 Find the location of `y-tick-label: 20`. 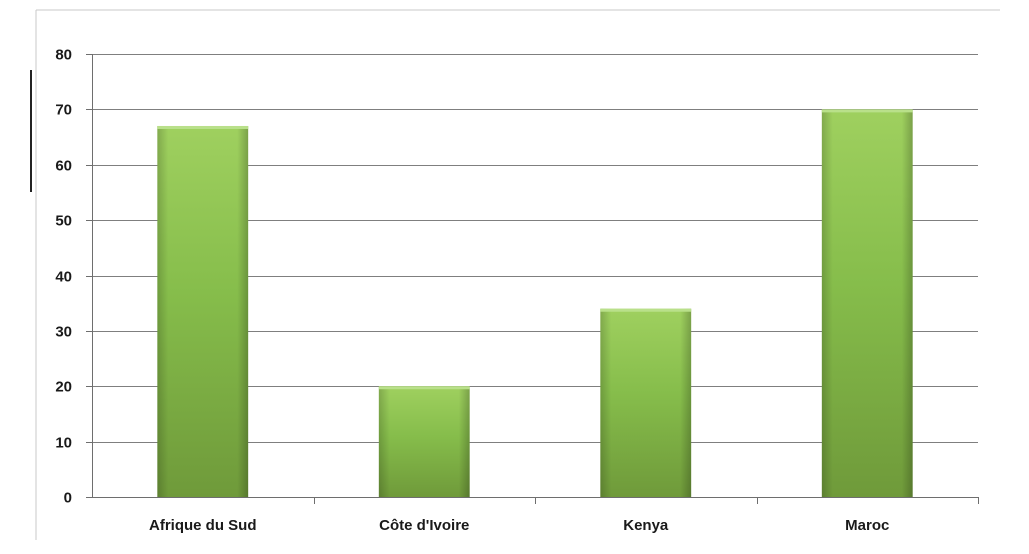

y-tick-label: 20 is located at coordinates (63, 387).